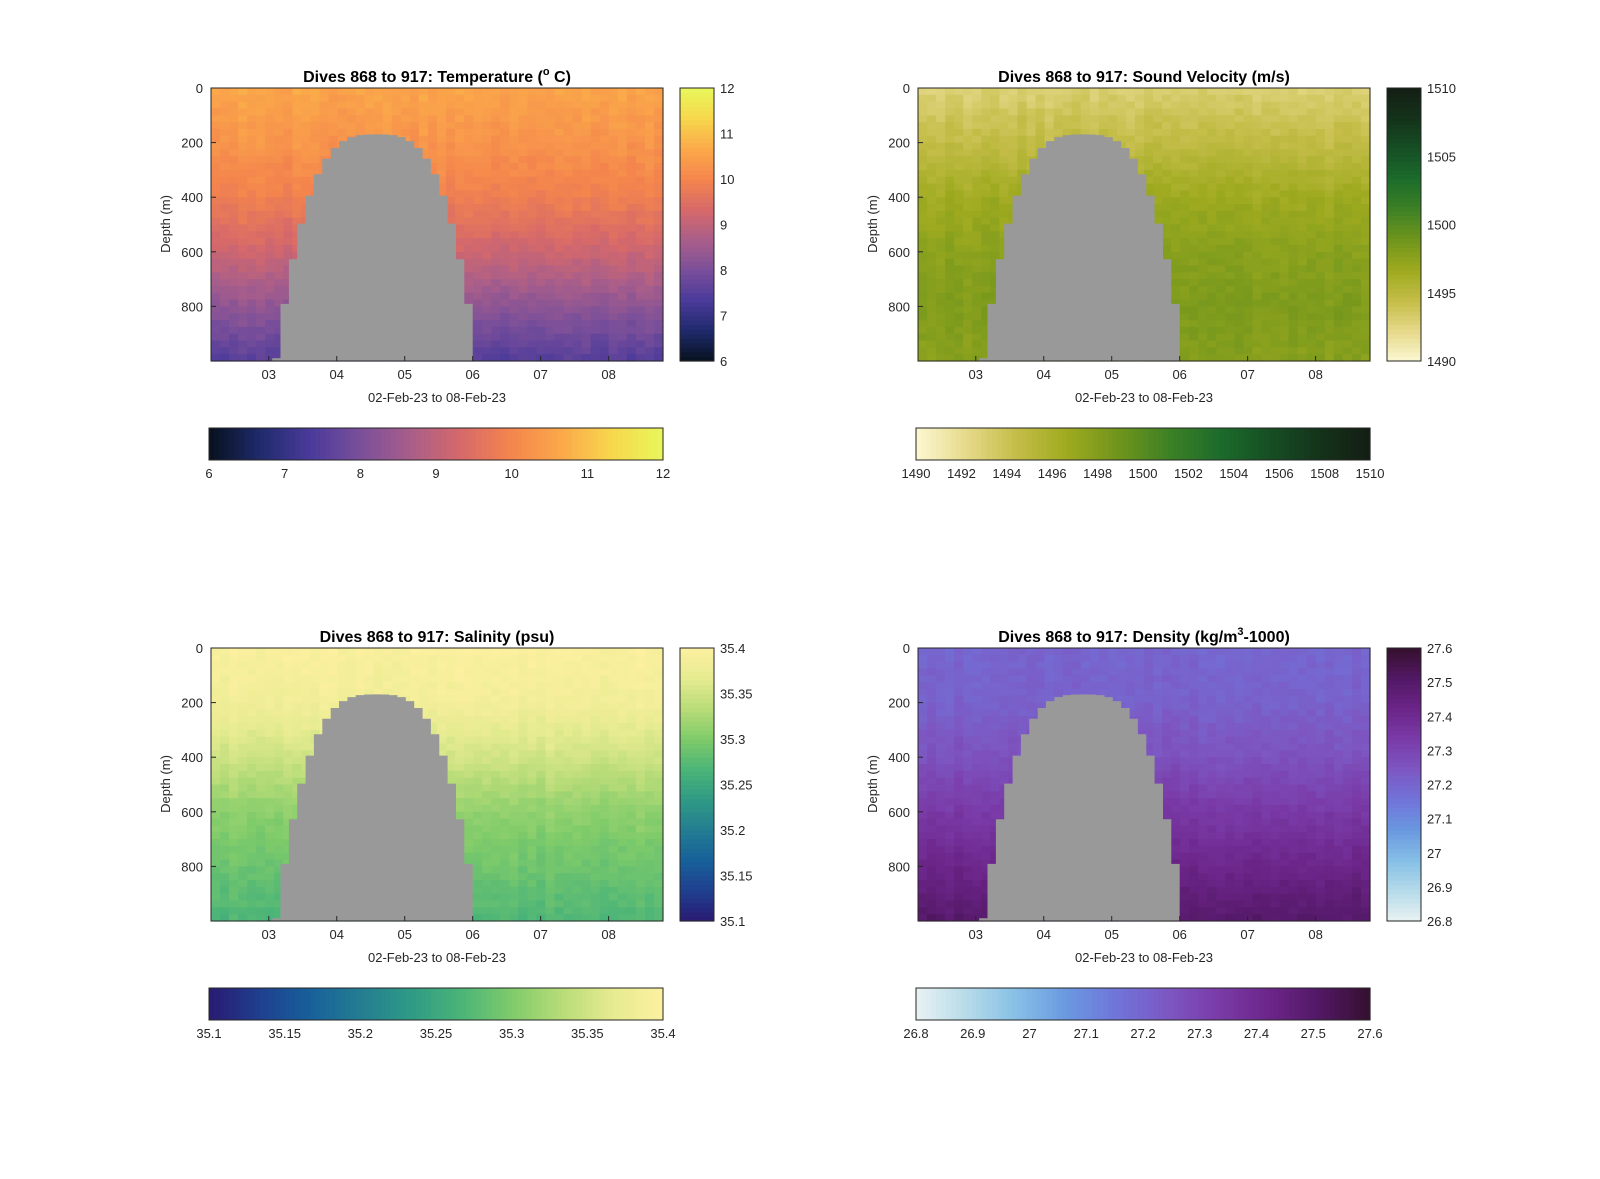  I want to click on colorbar-tick-label: 1490, so click(1441, 361).